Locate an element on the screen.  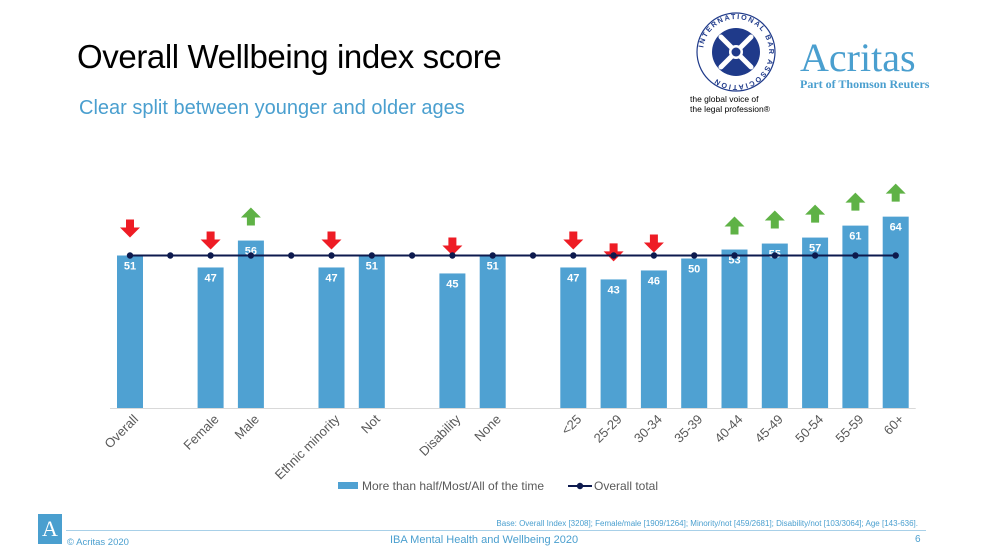
legend-swatch-bar is located at coordinates (348, 485).